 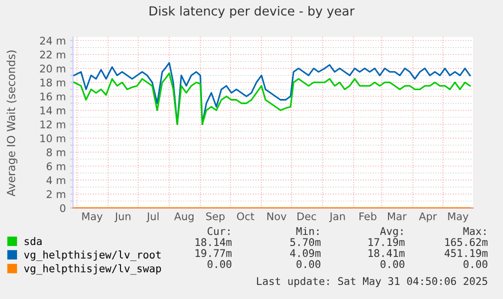 What do you see at coordinates (53, 96) in the screenshot?
I see `y-tick-label: 16 m` at bounding box center [53, 96].